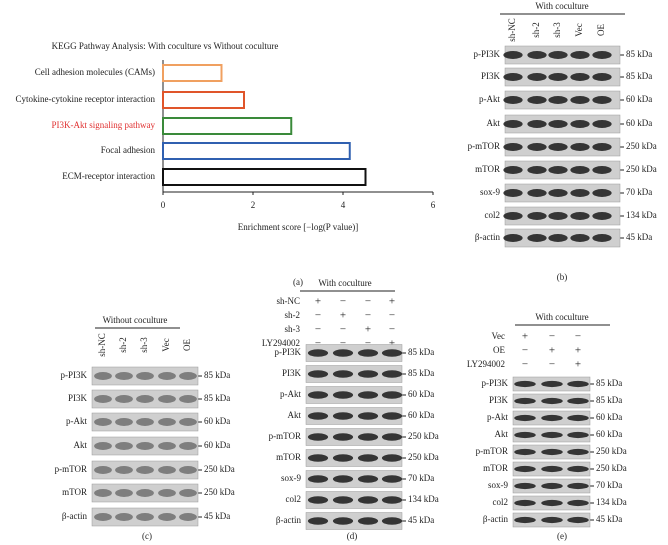  Describe the element at coordinates (144, 345) in the screenshot. I see `lane-label: sh-3` at that location.